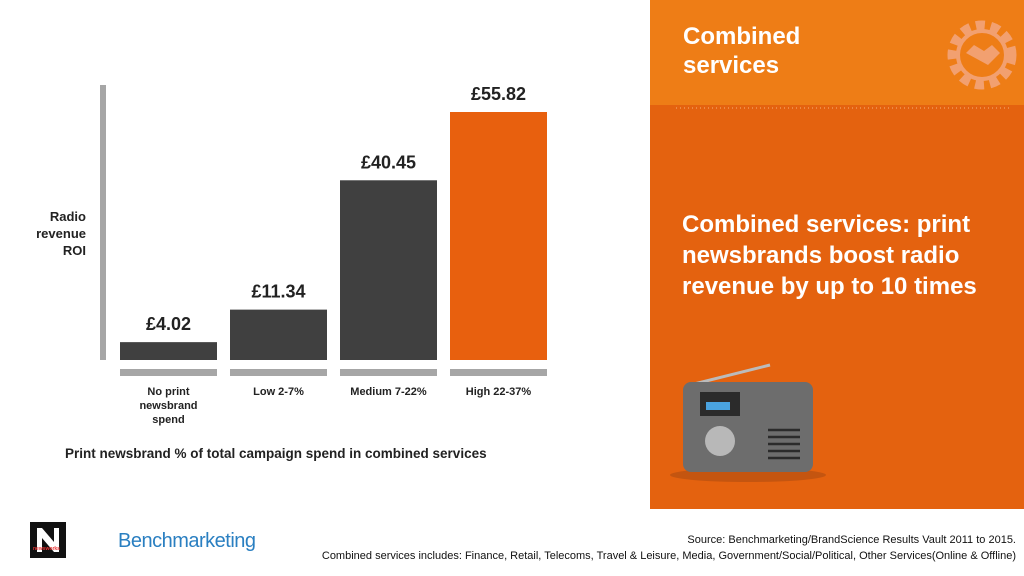 The height and width of the screenshot is (576, 1024). Describe the element at coordinates (168, 406) in the screenshot. I see `x-tick-label: No print newsbrand spend` at that location.